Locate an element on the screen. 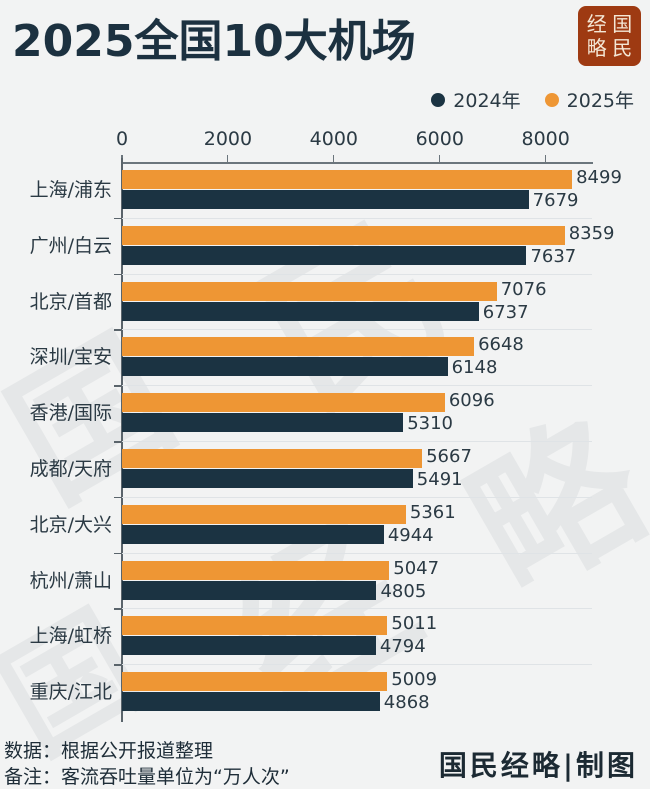 This screenshot has width=650, height=789. category-label: 香港/国际 is located at coordinates (70, 413).